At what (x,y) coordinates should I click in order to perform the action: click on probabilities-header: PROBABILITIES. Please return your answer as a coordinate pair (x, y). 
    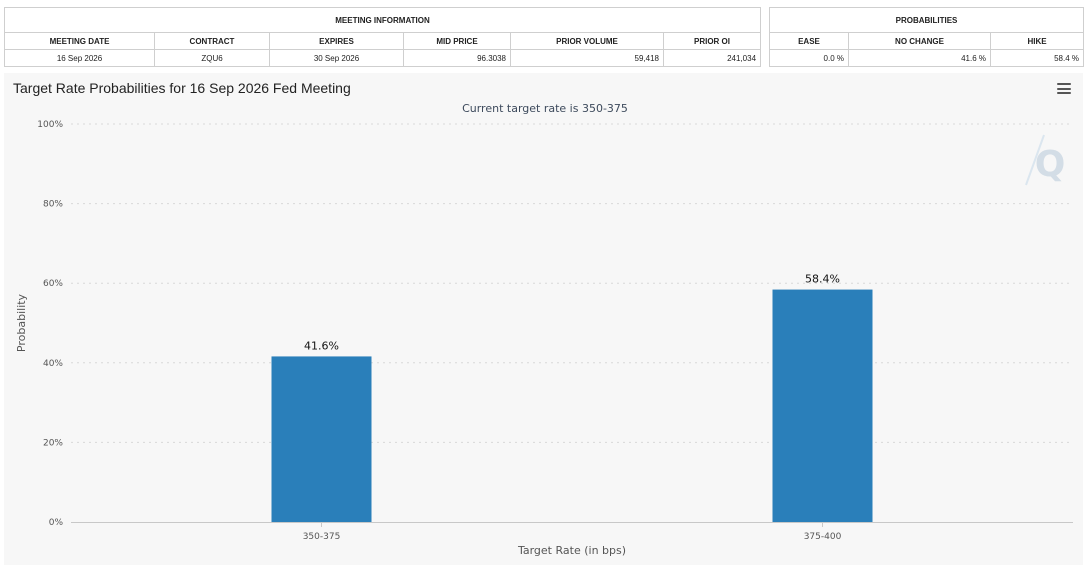
    Looking at the image, I should click on (926, 20).